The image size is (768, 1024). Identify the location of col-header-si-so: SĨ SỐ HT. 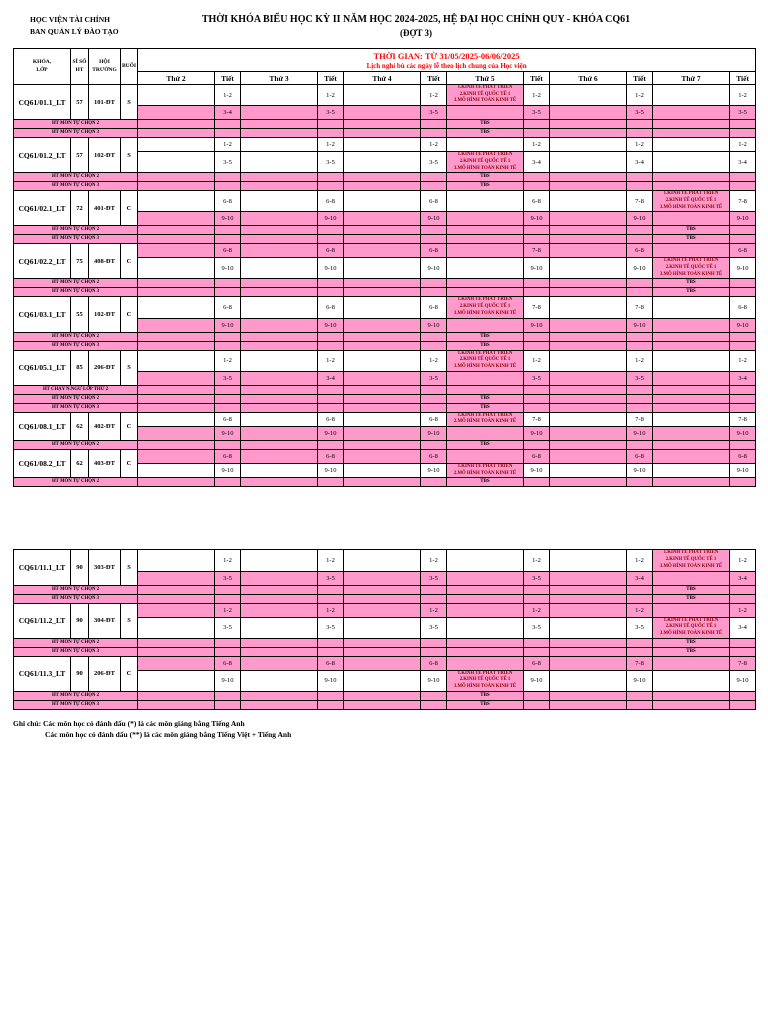
(79, 66).